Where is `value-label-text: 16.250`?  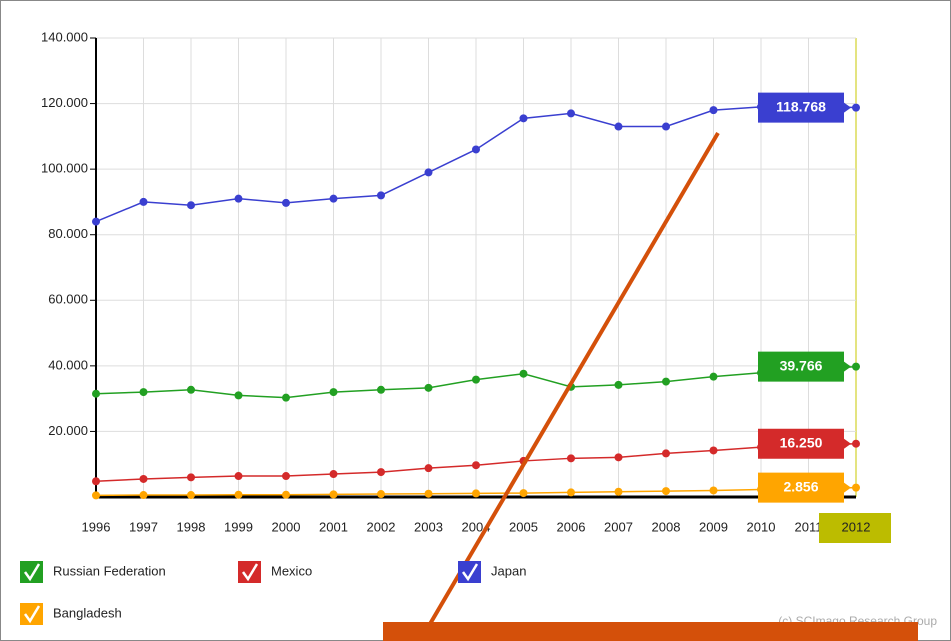 value-label-text: 16.250 is located at coordinates (801, 442).